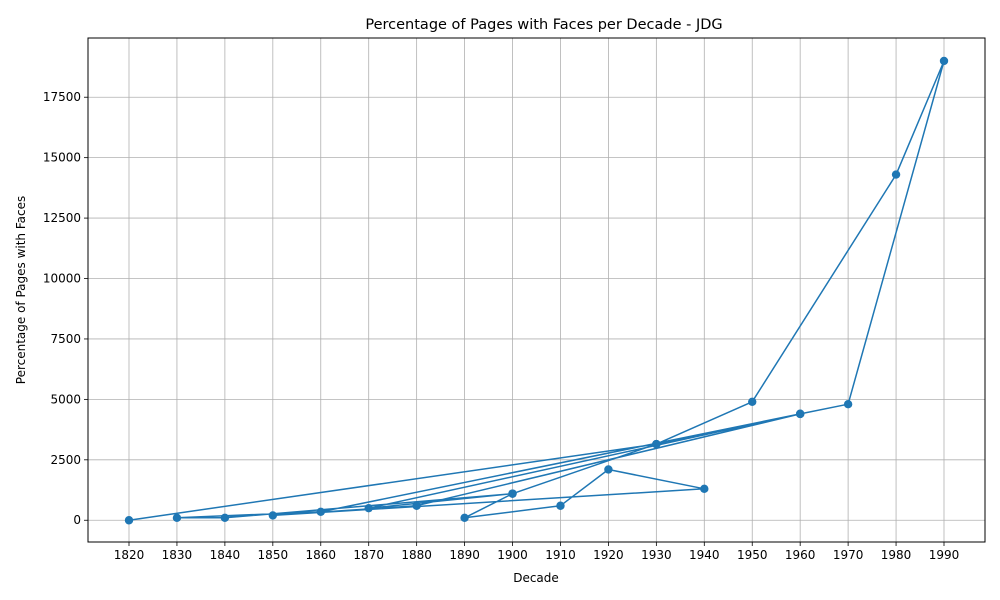  What do you see at coordinates (512, 555) in the screenshot?
I see `x-tick-label: 1900` at bounding box center [512, 555].